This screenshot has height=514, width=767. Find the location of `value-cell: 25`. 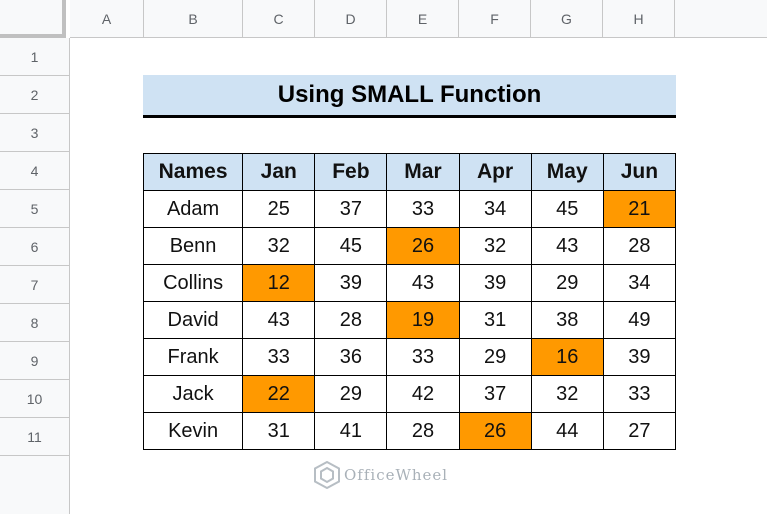

value-cell: 25 is located at coordinates (279, 209).